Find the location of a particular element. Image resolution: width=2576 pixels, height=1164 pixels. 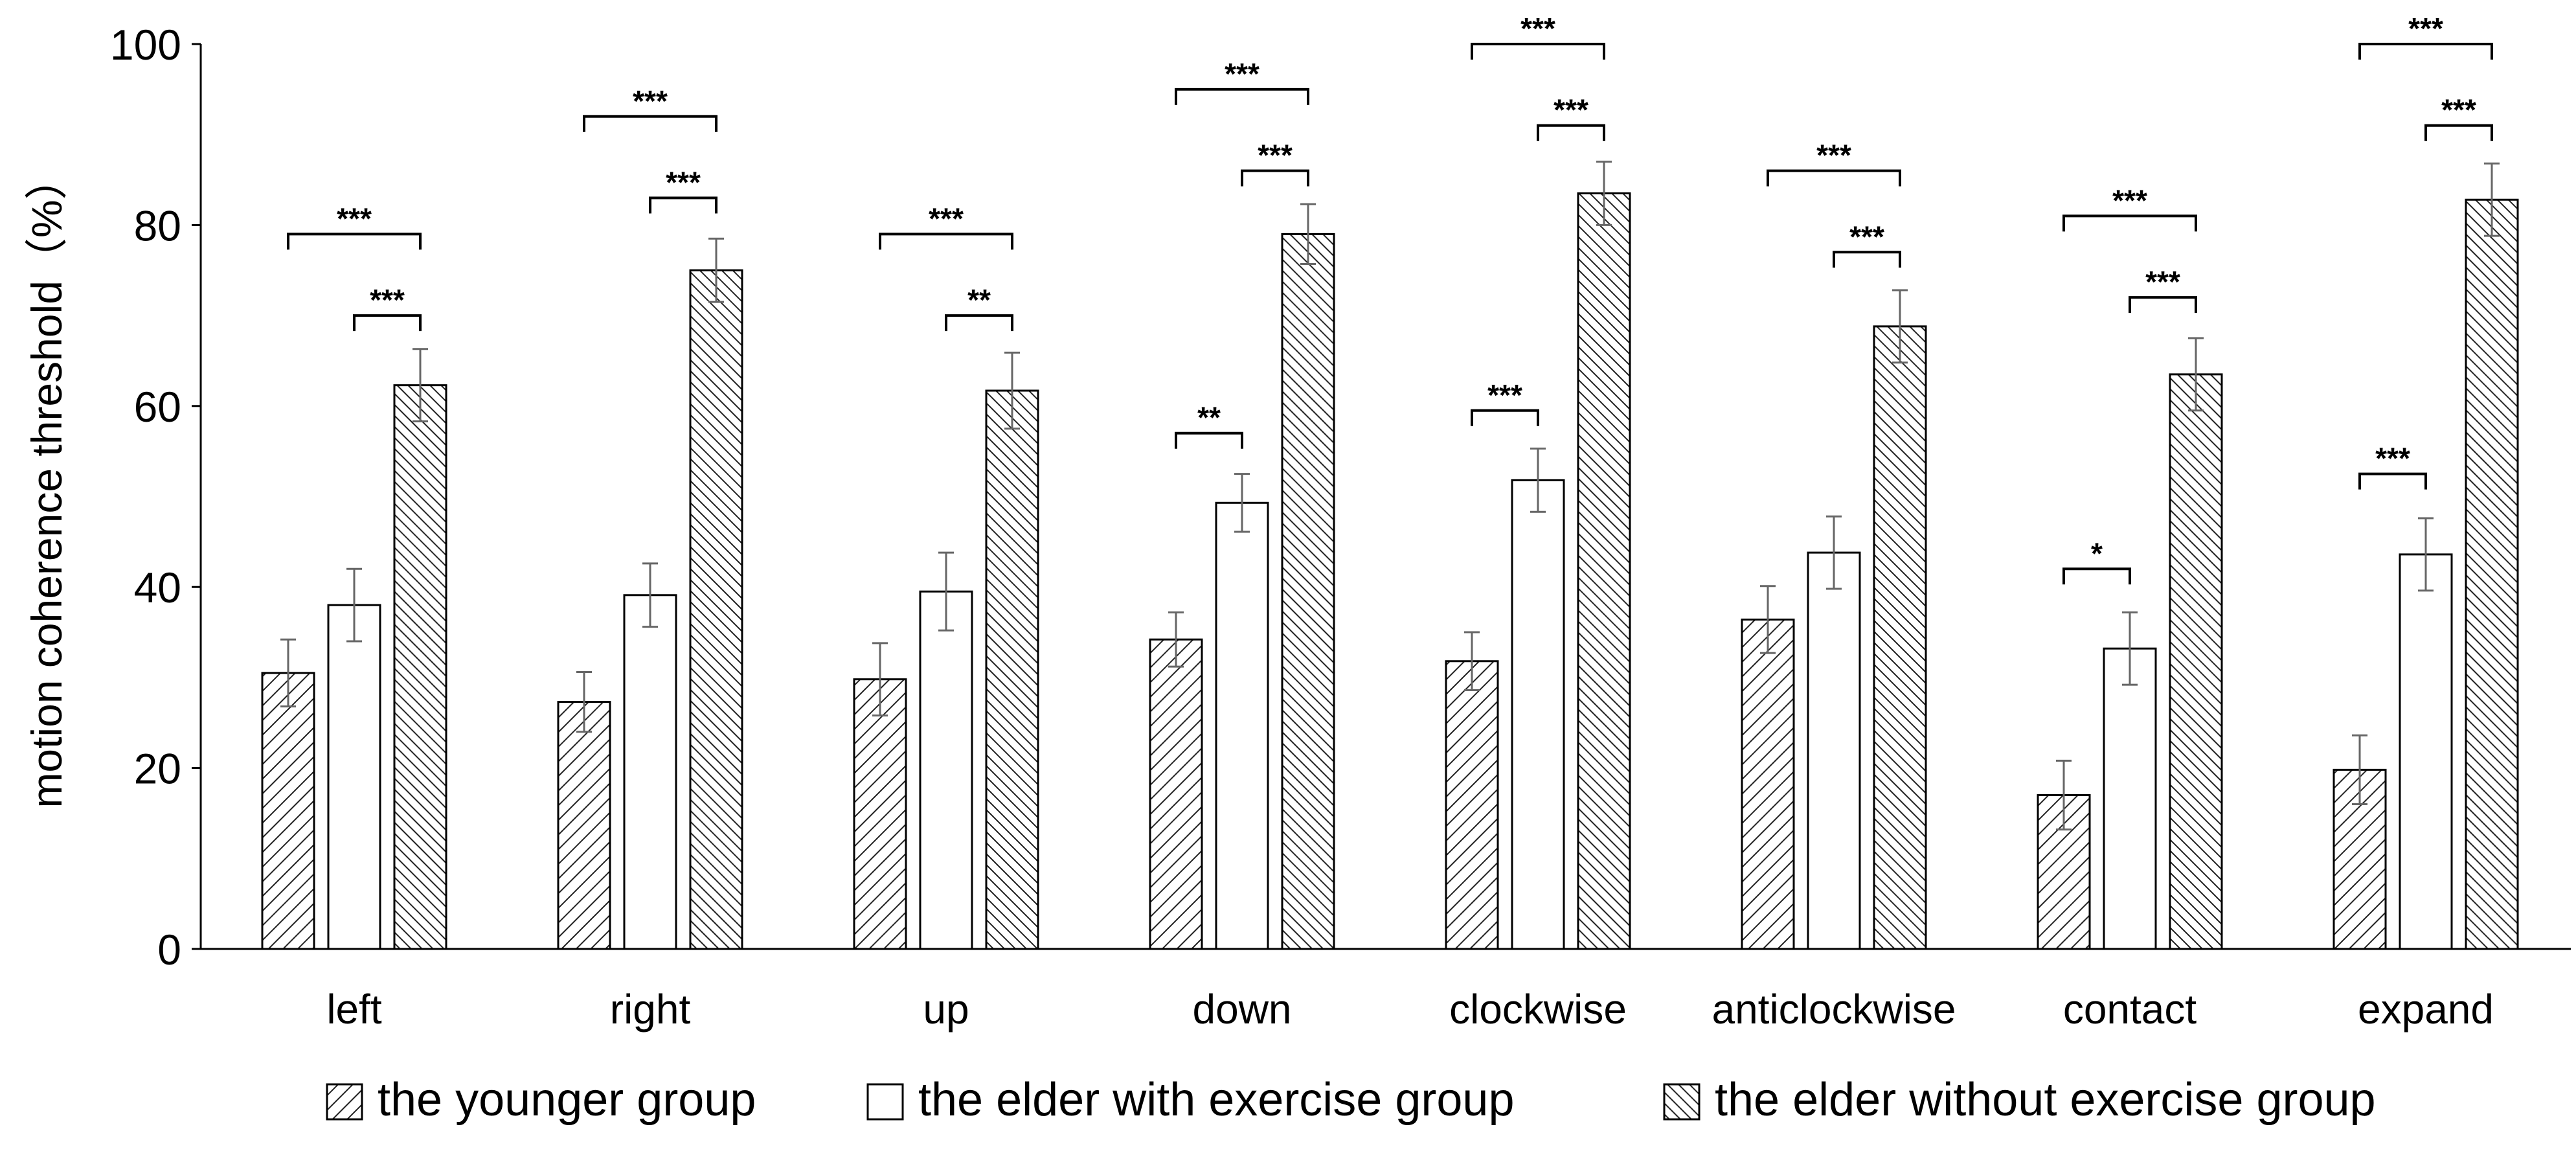

x-tick-label: anticlockwise is located at coordinates (1834, 1010).